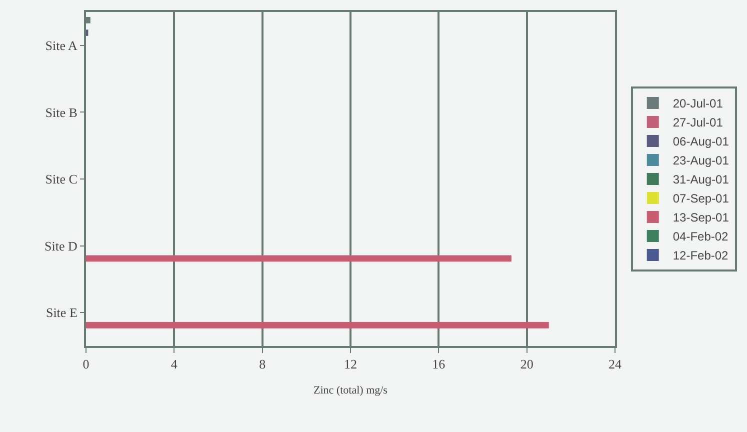 Image resolution: width=747 pixels, height=432 pixels. Describe the element at coordinates (701, 217) in the screenshot. I see `legend-label: 13-Sep-01` at that location.